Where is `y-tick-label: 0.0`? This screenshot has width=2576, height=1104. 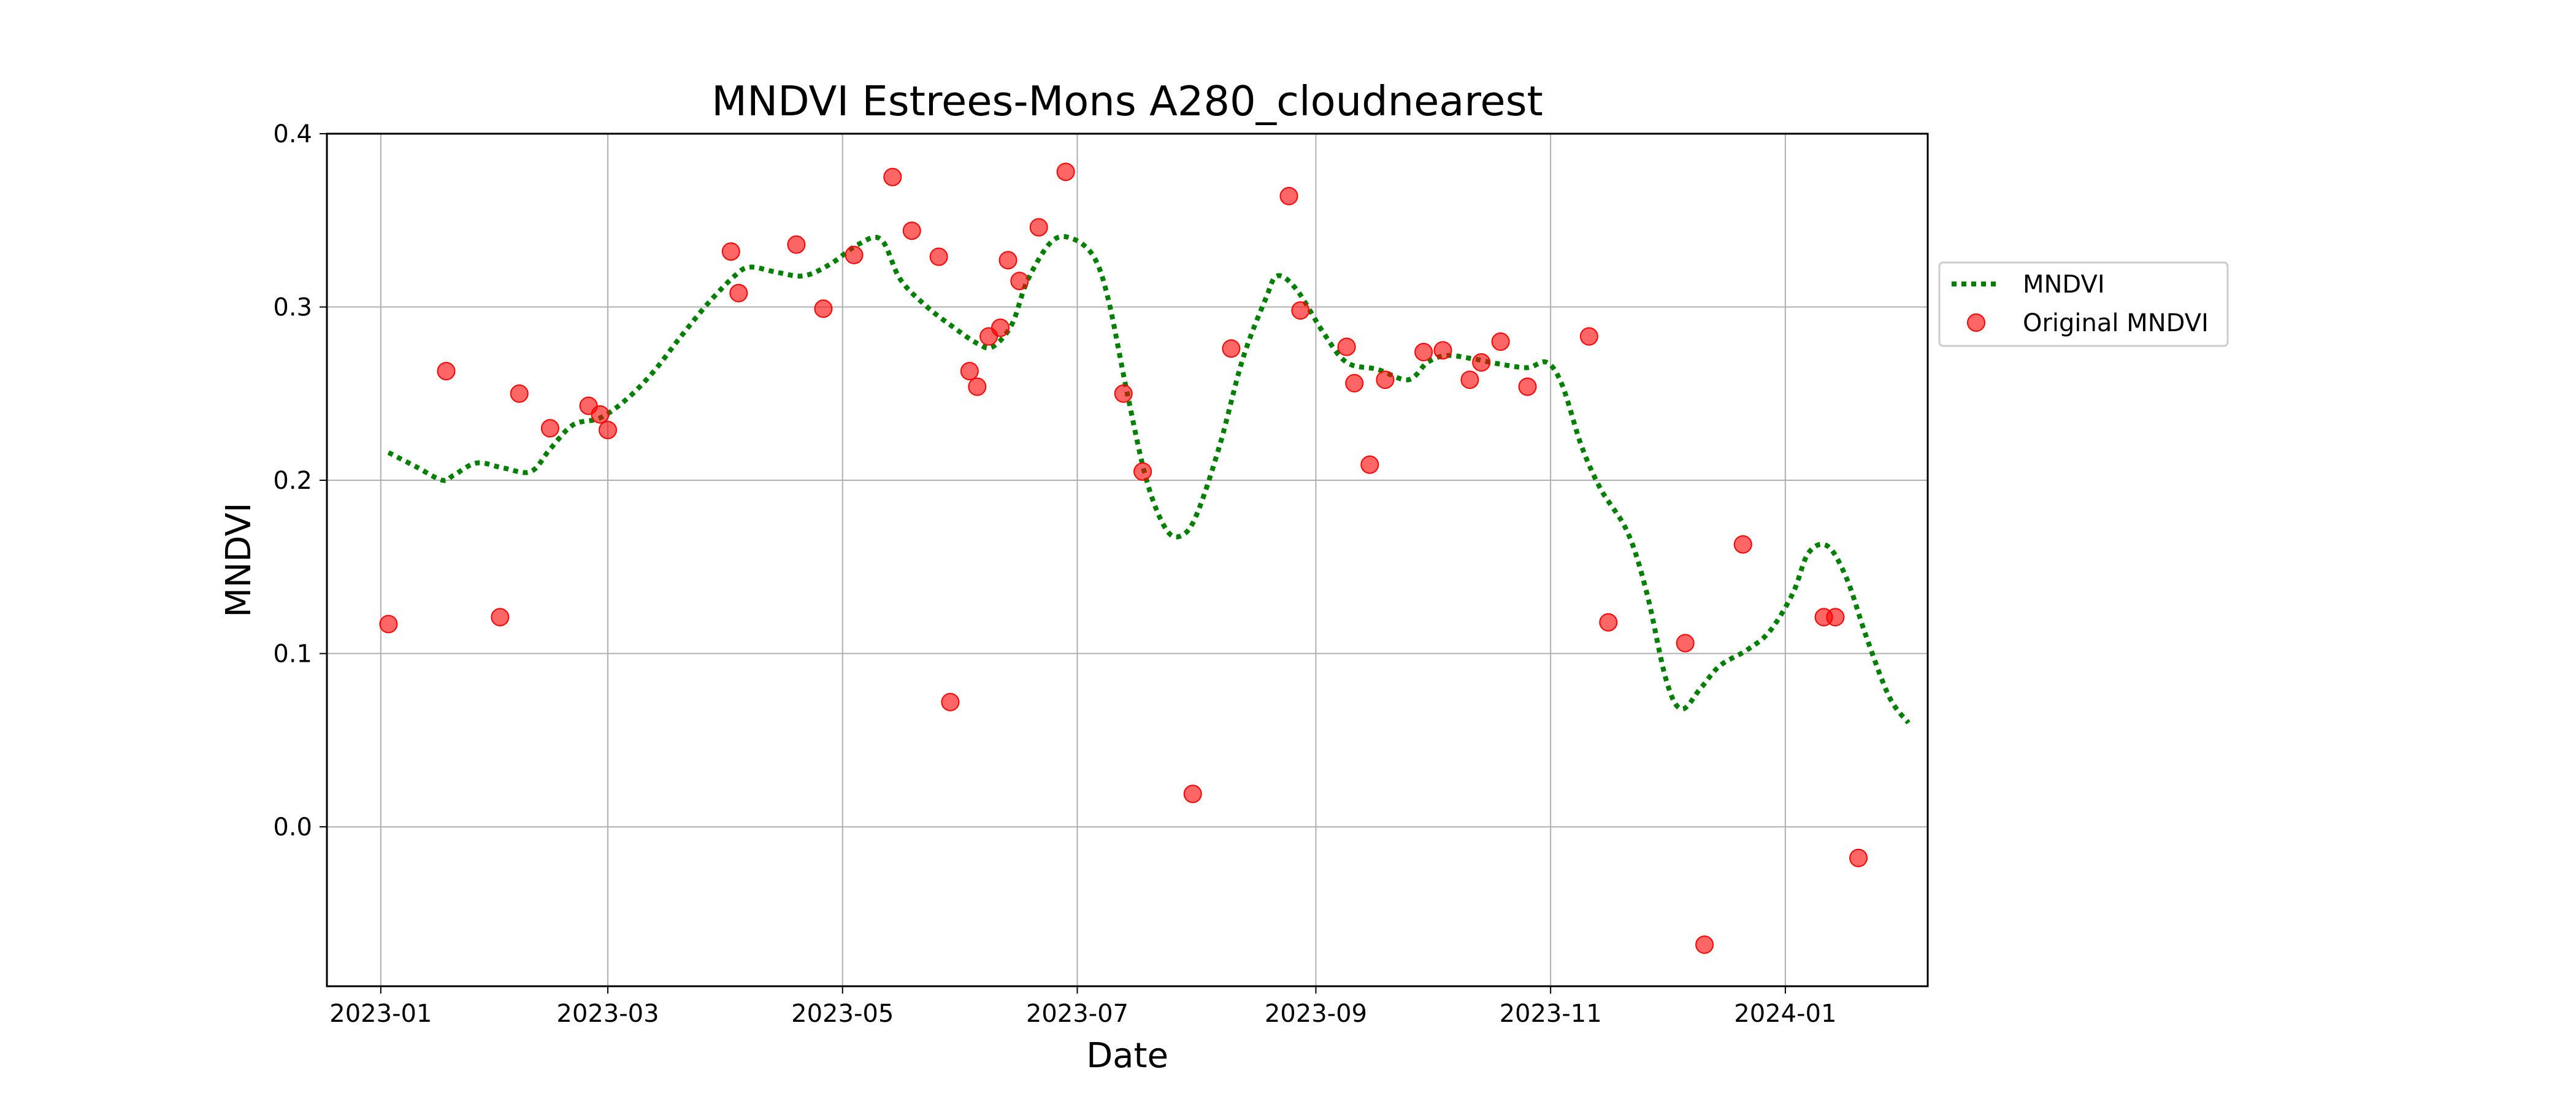
y-tick-label: 0.0 is located at coordinates (292, 827).